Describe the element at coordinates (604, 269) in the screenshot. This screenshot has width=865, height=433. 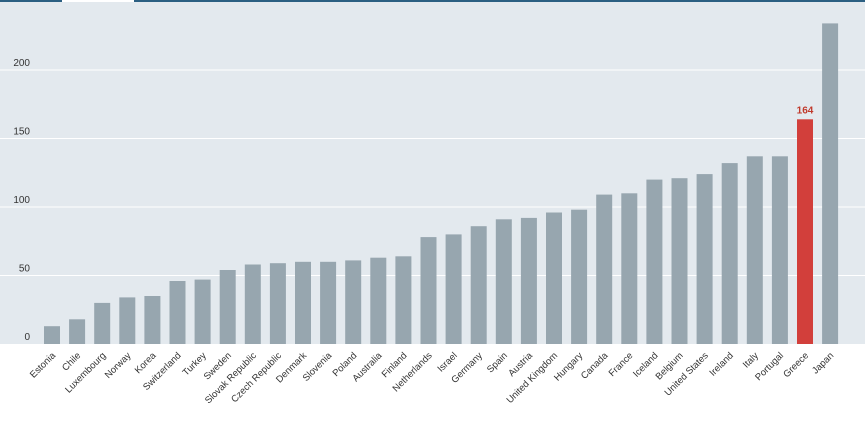
I see `bar-canada` at that location.